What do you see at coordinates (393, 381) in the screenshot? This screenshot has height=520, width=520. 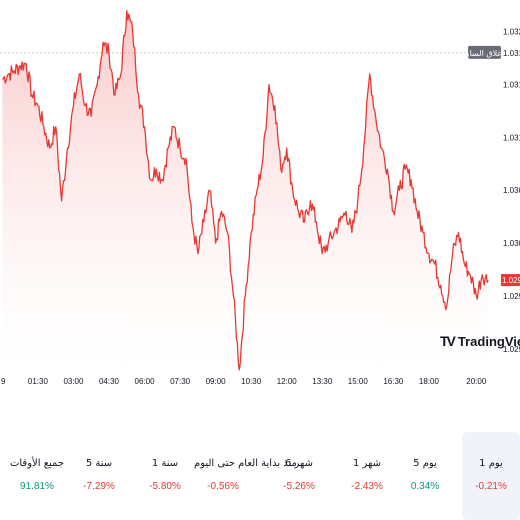 I see `x-tick-label: 16:30` at bounding box center [393, 381].